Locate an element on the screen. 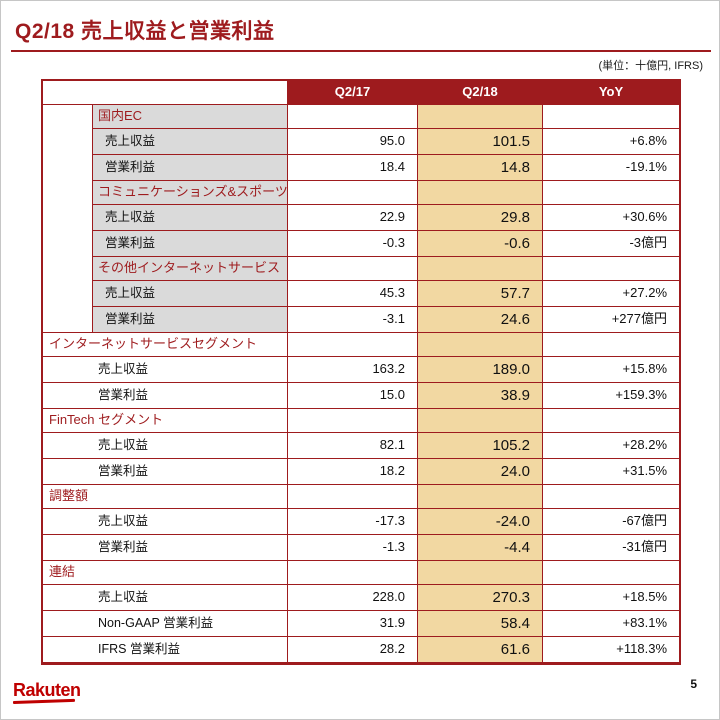  value-q218: 105.2 is located at coordinates (480, 446).